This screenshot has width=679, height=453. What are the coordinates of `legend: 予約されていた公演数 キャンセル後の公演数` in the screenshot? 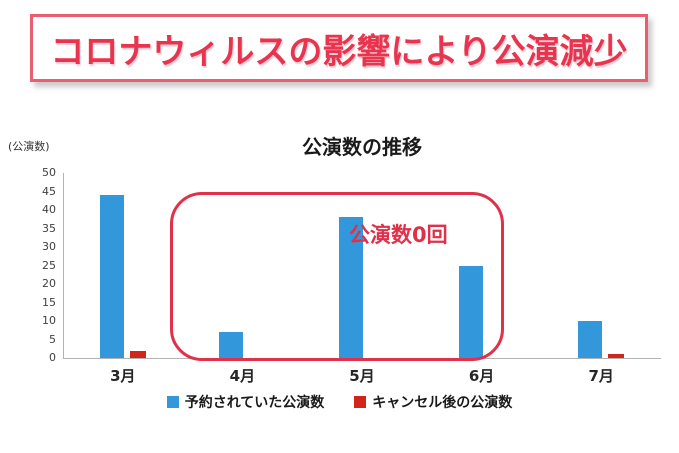 It's located at (339, 402).